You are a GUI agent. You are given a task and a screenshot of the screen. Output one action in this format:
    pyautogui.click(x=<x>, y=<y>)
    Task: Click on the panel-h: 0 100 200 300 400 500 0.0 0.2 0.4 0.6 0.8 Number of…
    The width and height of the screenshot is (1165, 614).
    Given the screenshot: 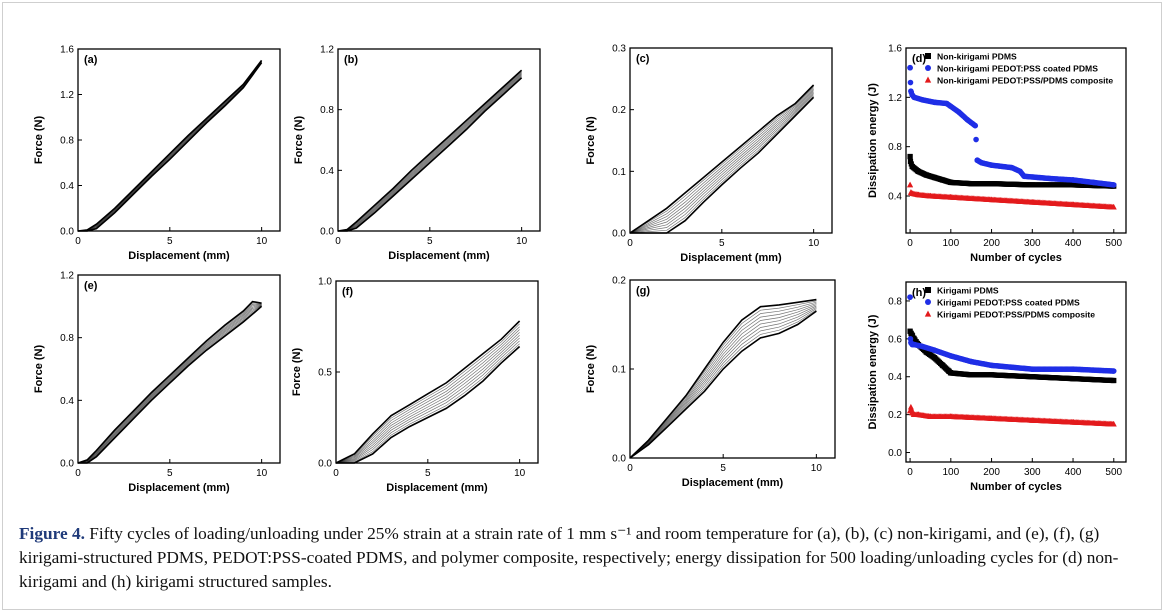 What is the action you would take?
    pyautogui.click(x=997, y=387)
    